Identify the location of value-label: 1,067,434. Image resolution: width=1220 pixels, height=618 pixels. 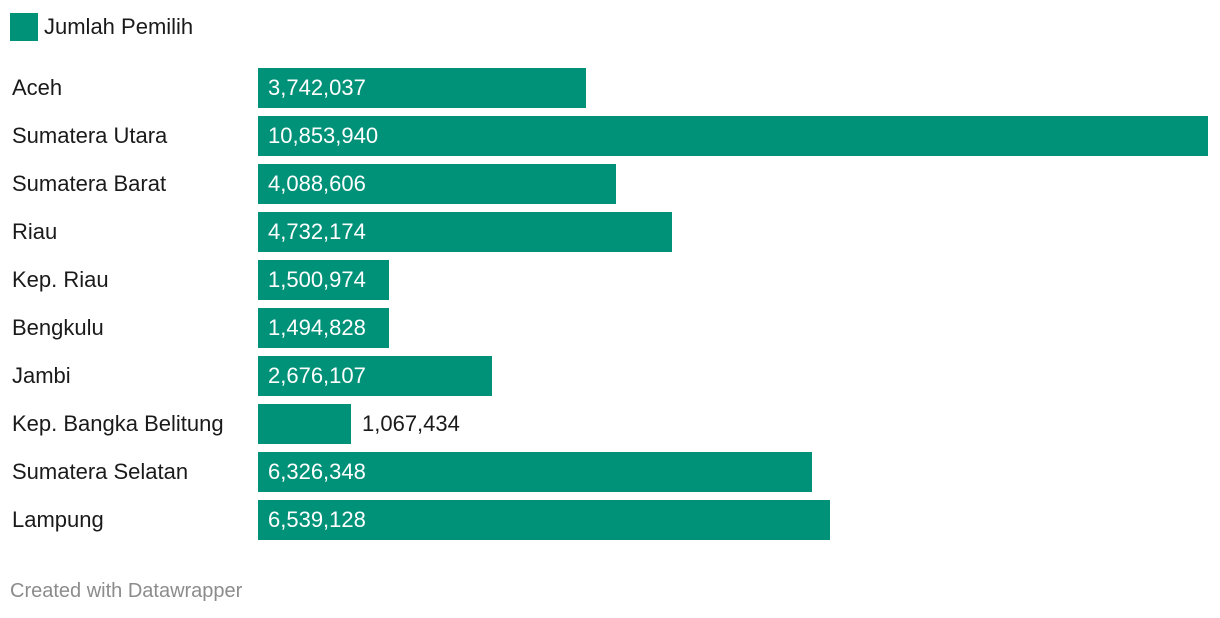
(411, 423).